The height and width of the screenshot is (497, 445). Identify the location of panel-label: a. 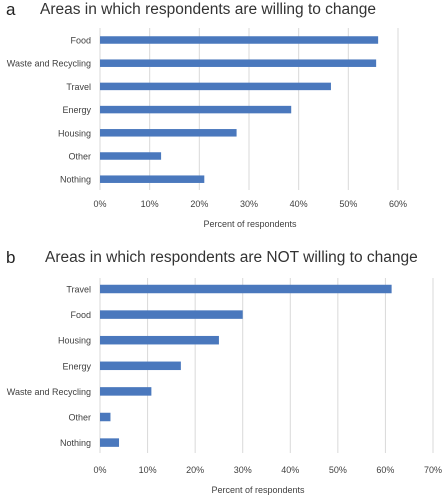
(11, 9).